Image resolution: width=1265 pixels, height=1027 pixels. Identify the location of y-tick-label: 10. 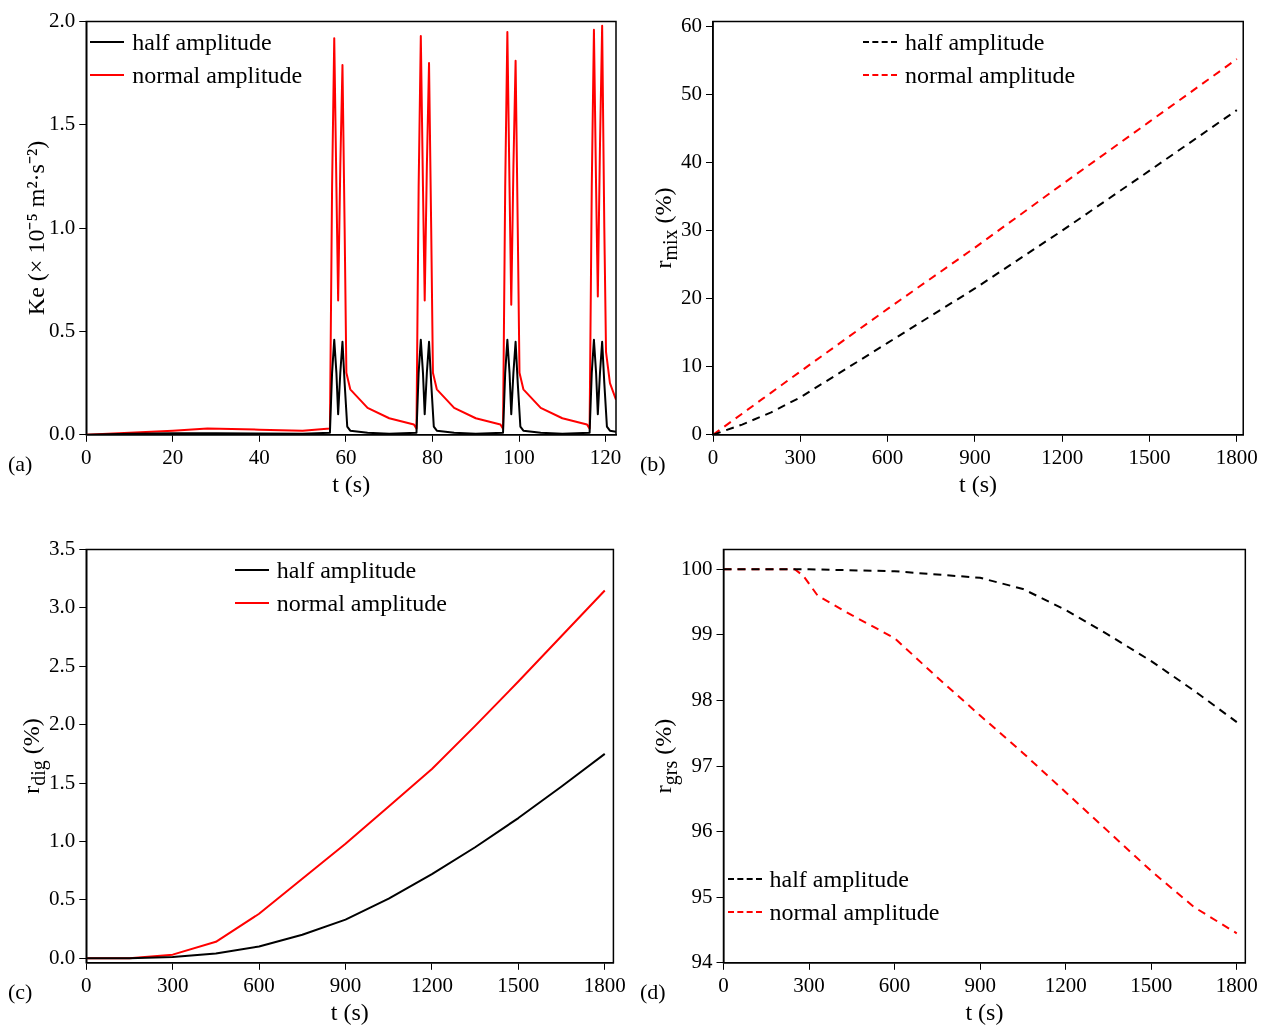
(691, 365).